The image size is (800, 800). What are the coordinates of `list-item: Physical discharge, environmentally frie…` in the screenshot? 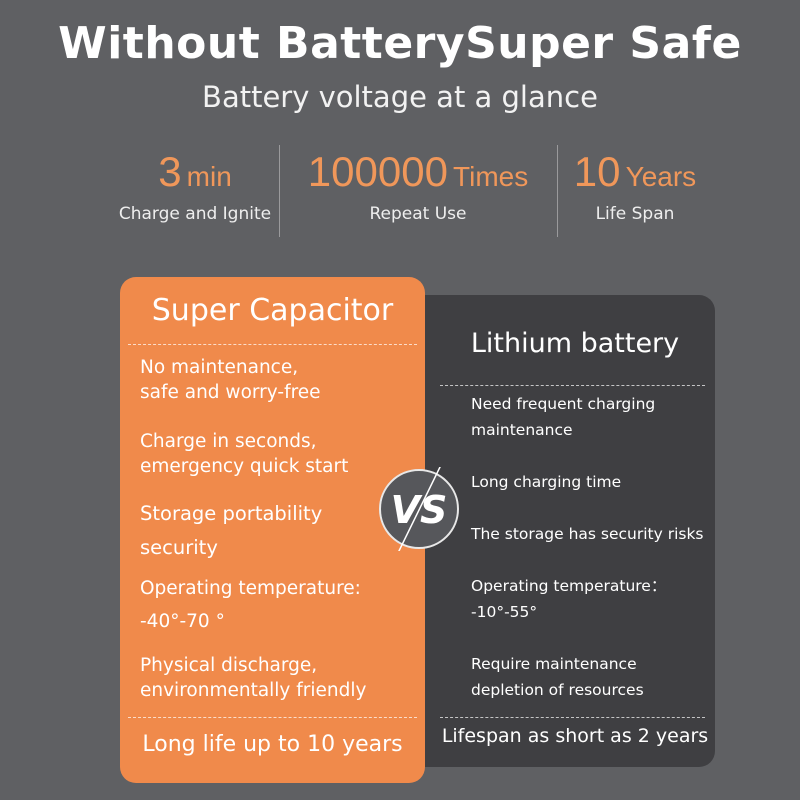 It's located at (253, 678).